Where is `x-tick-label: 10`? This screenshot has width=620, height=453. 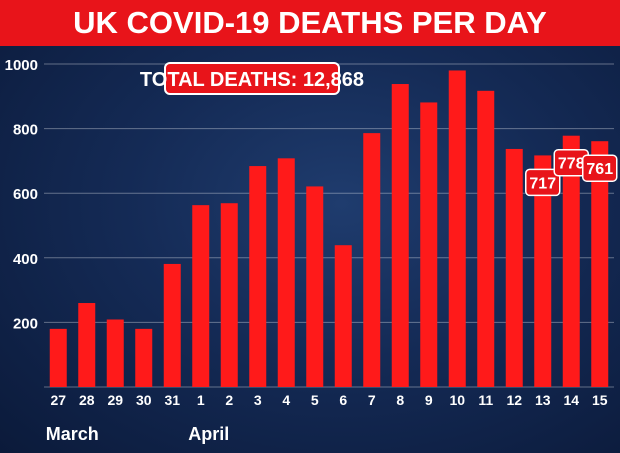 x-tick-label: 10 is located at coordinates (457, 400).